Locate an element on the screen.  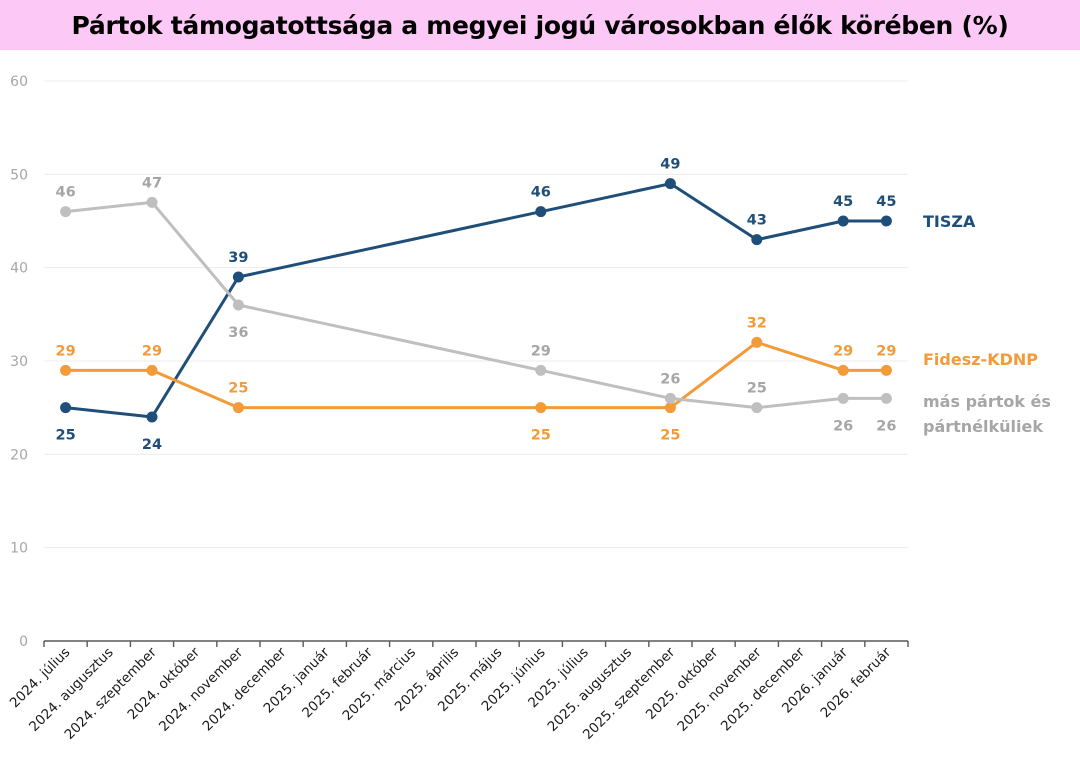
data-label: 47 is located at coordinates (152, 183).